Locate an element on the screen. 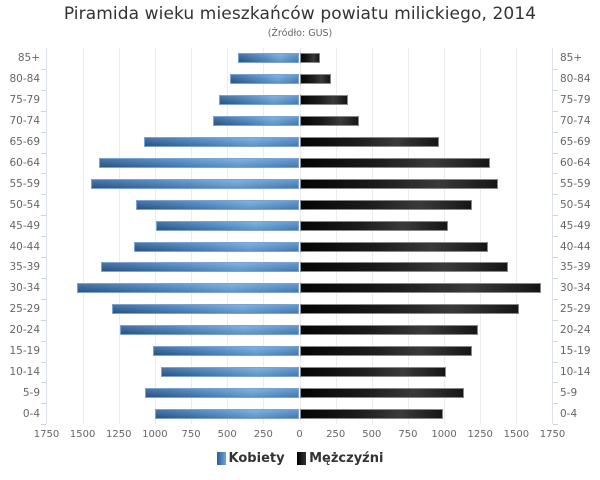 This screenshot has height=480, width=600. right-y-axis-line is located at coordinates (552, 236).